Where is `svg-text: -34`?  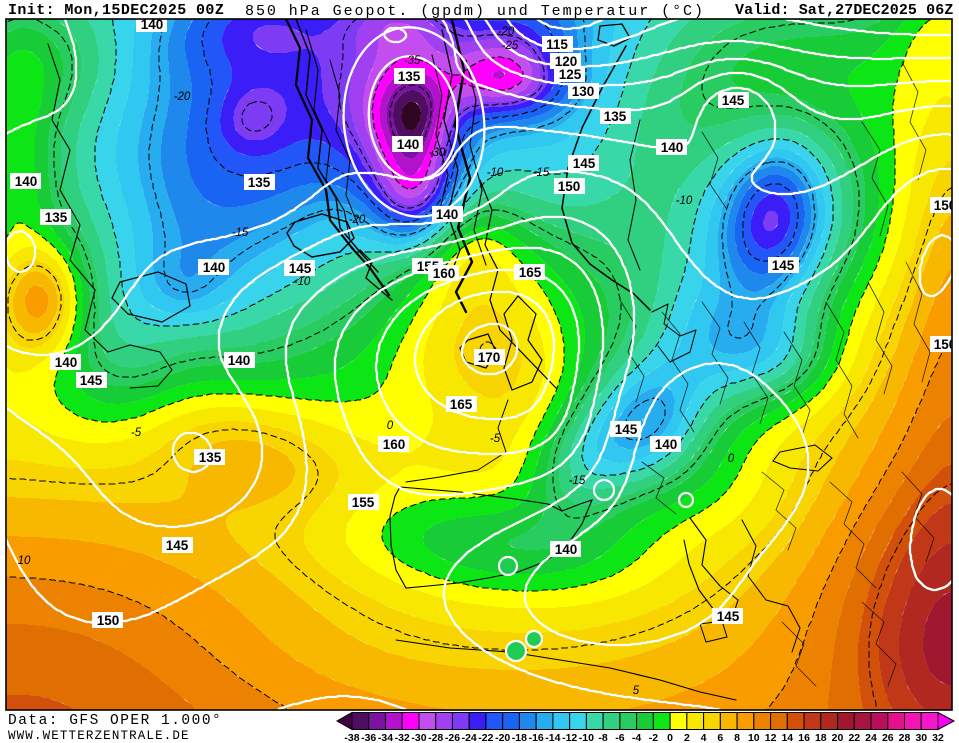 svg-text: -34 is located at coordinates (385, 737).